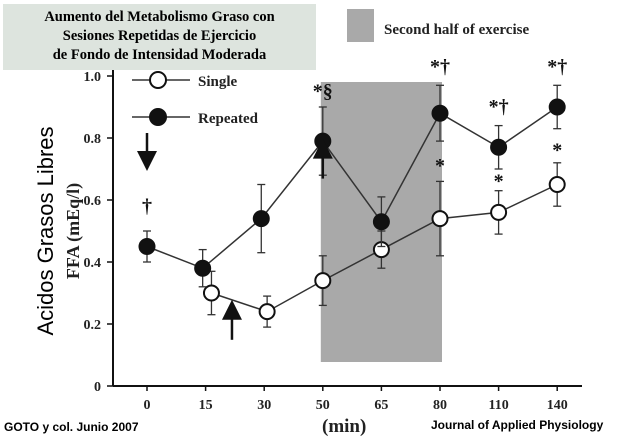 The height and width of the screenshot is (438, 630). I want to click on title-line-1: Aumento del Metabolismo Graso con, so click(159, 17).